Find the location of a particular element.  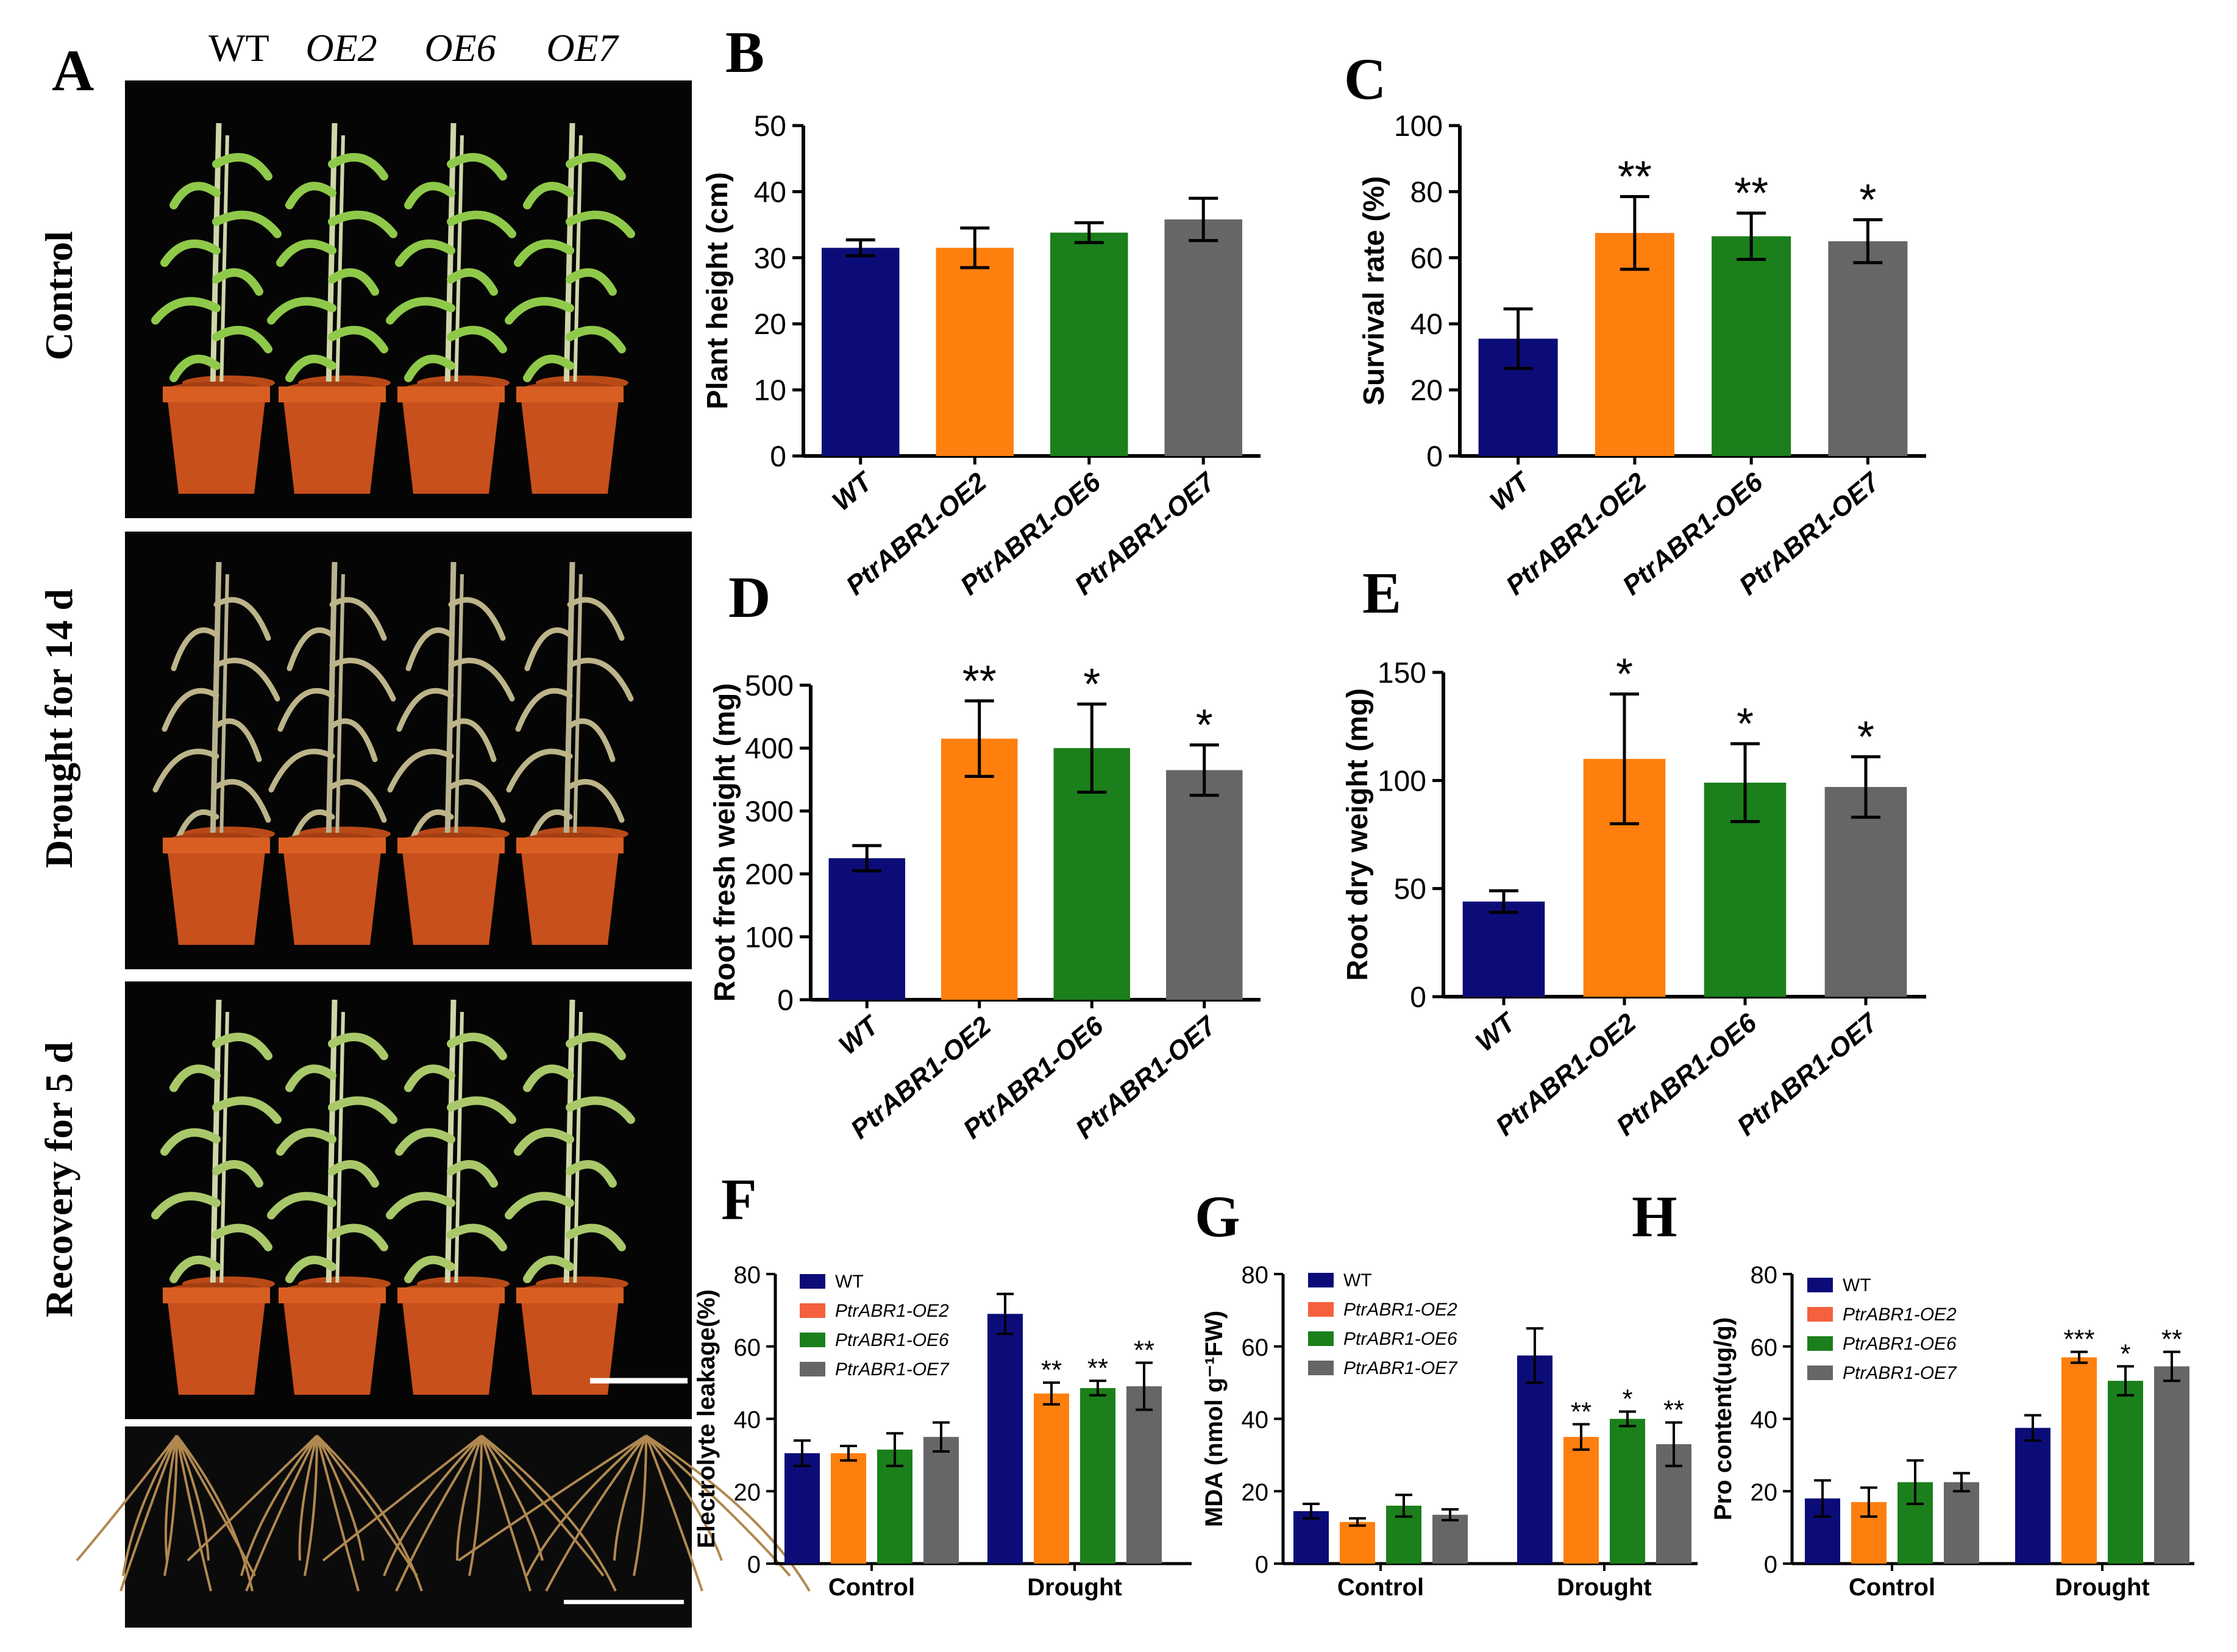

legend-label: PtrABR1-OE2 is located at coordinates (1900, 1315).